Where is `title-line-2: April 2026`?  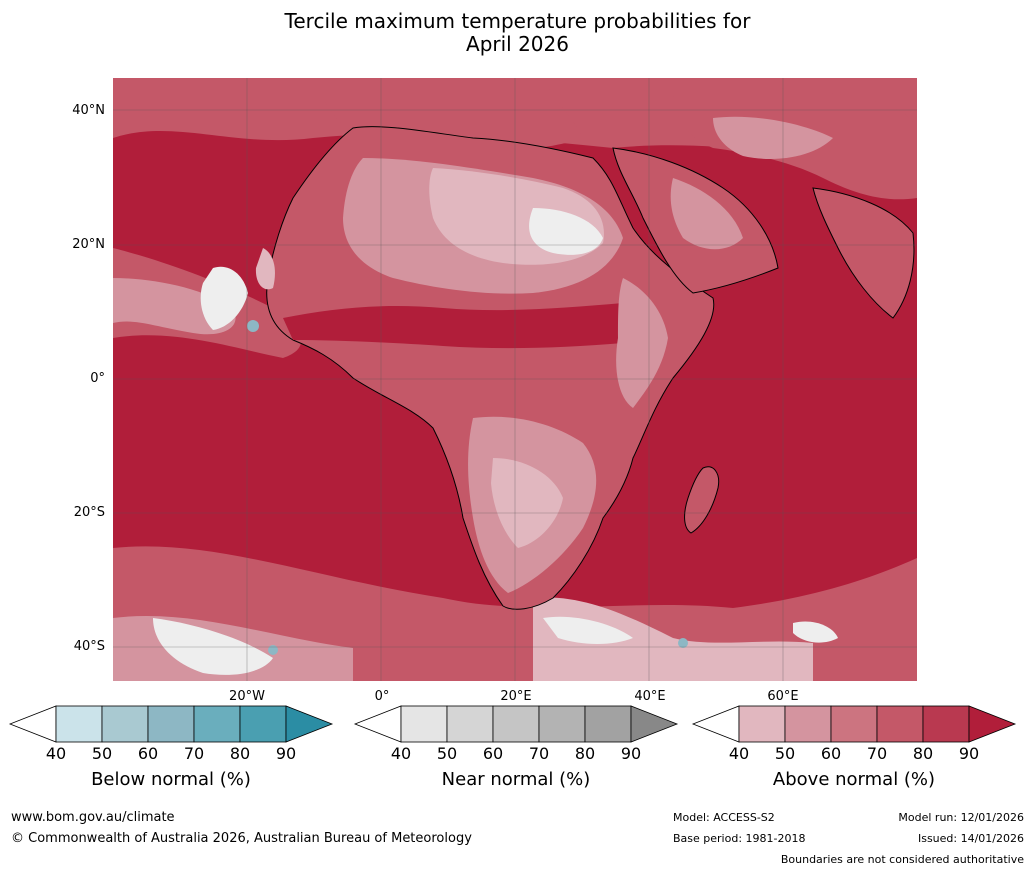
title-line-2: April 2026 is located at coordinates (517, 44).